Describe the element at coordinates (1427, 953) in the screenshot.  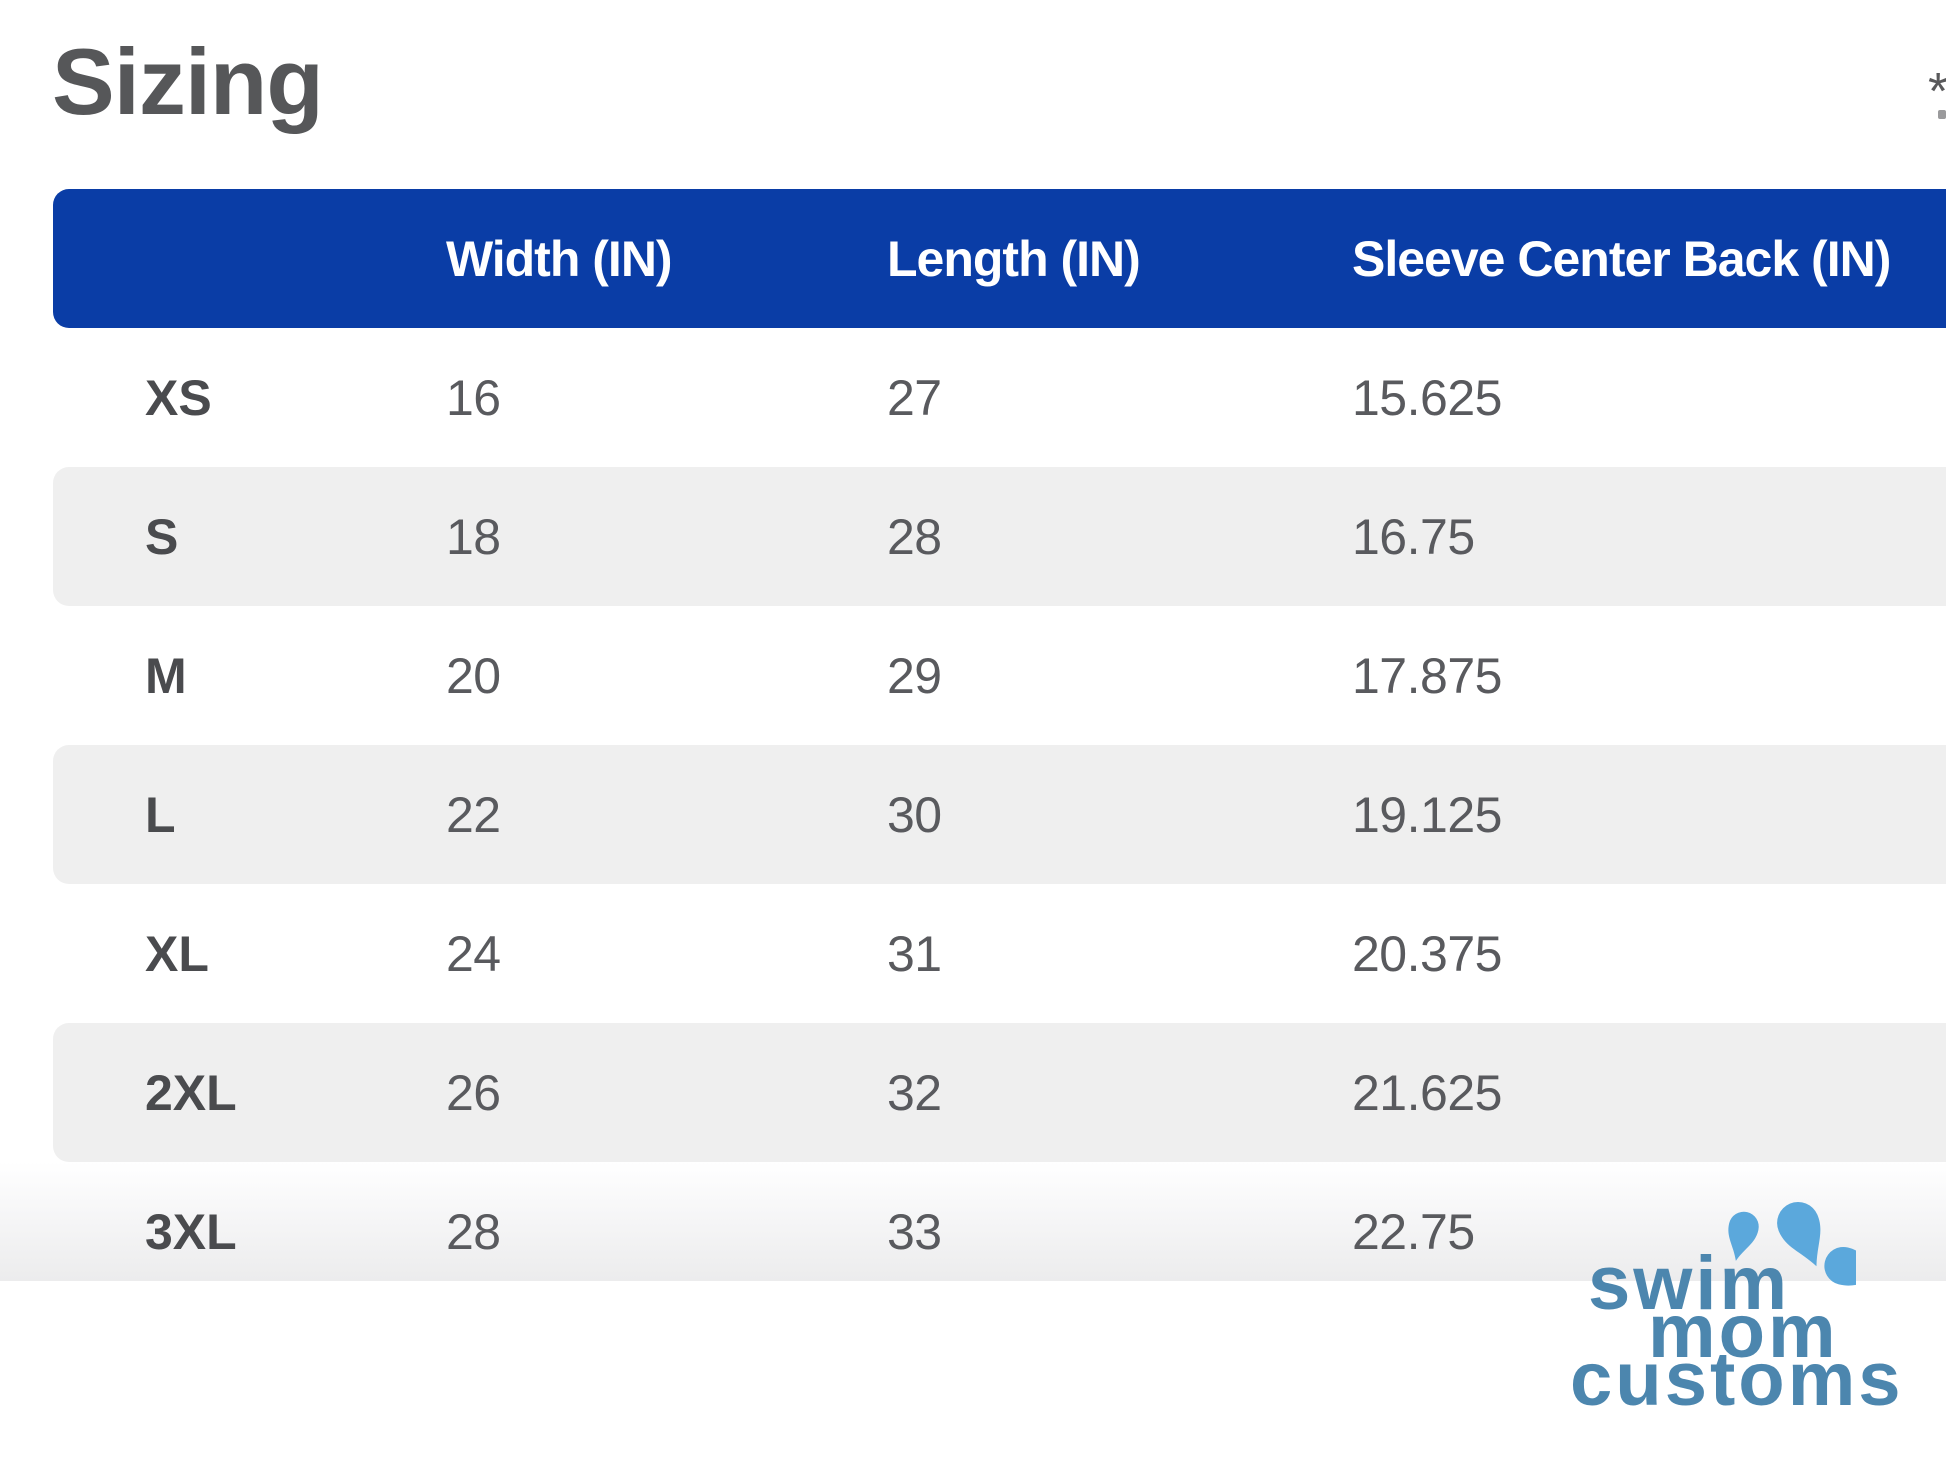
I see `cell-sleeve: 20.375` at that location.